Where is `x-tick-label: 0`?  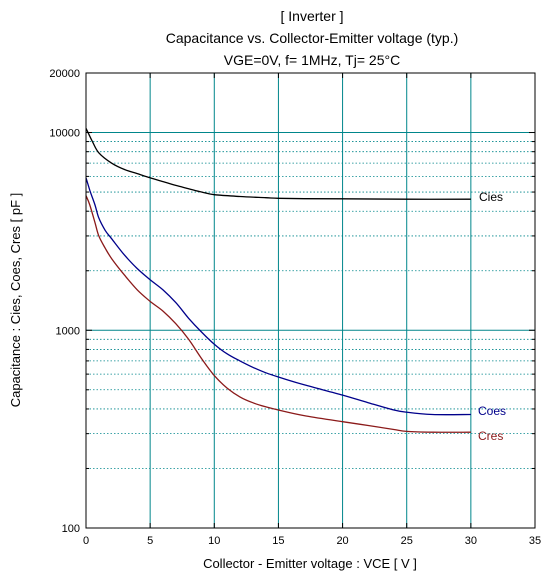 x-tick-label: 0 is located at coordinates (86, 541).